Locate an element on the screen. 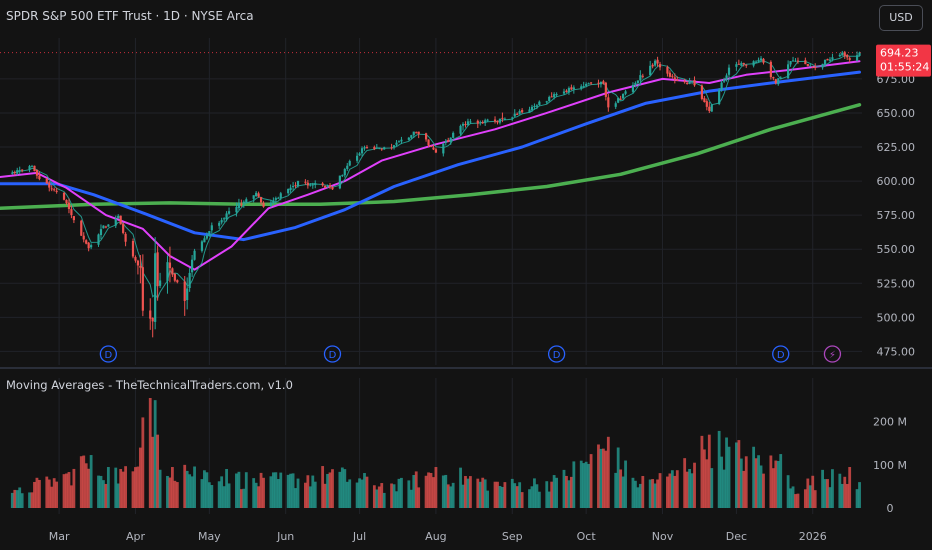 The width and height of the screenshot is (932, 550). countdown-label: 01:55:24 is located at coordinates (904, 67).